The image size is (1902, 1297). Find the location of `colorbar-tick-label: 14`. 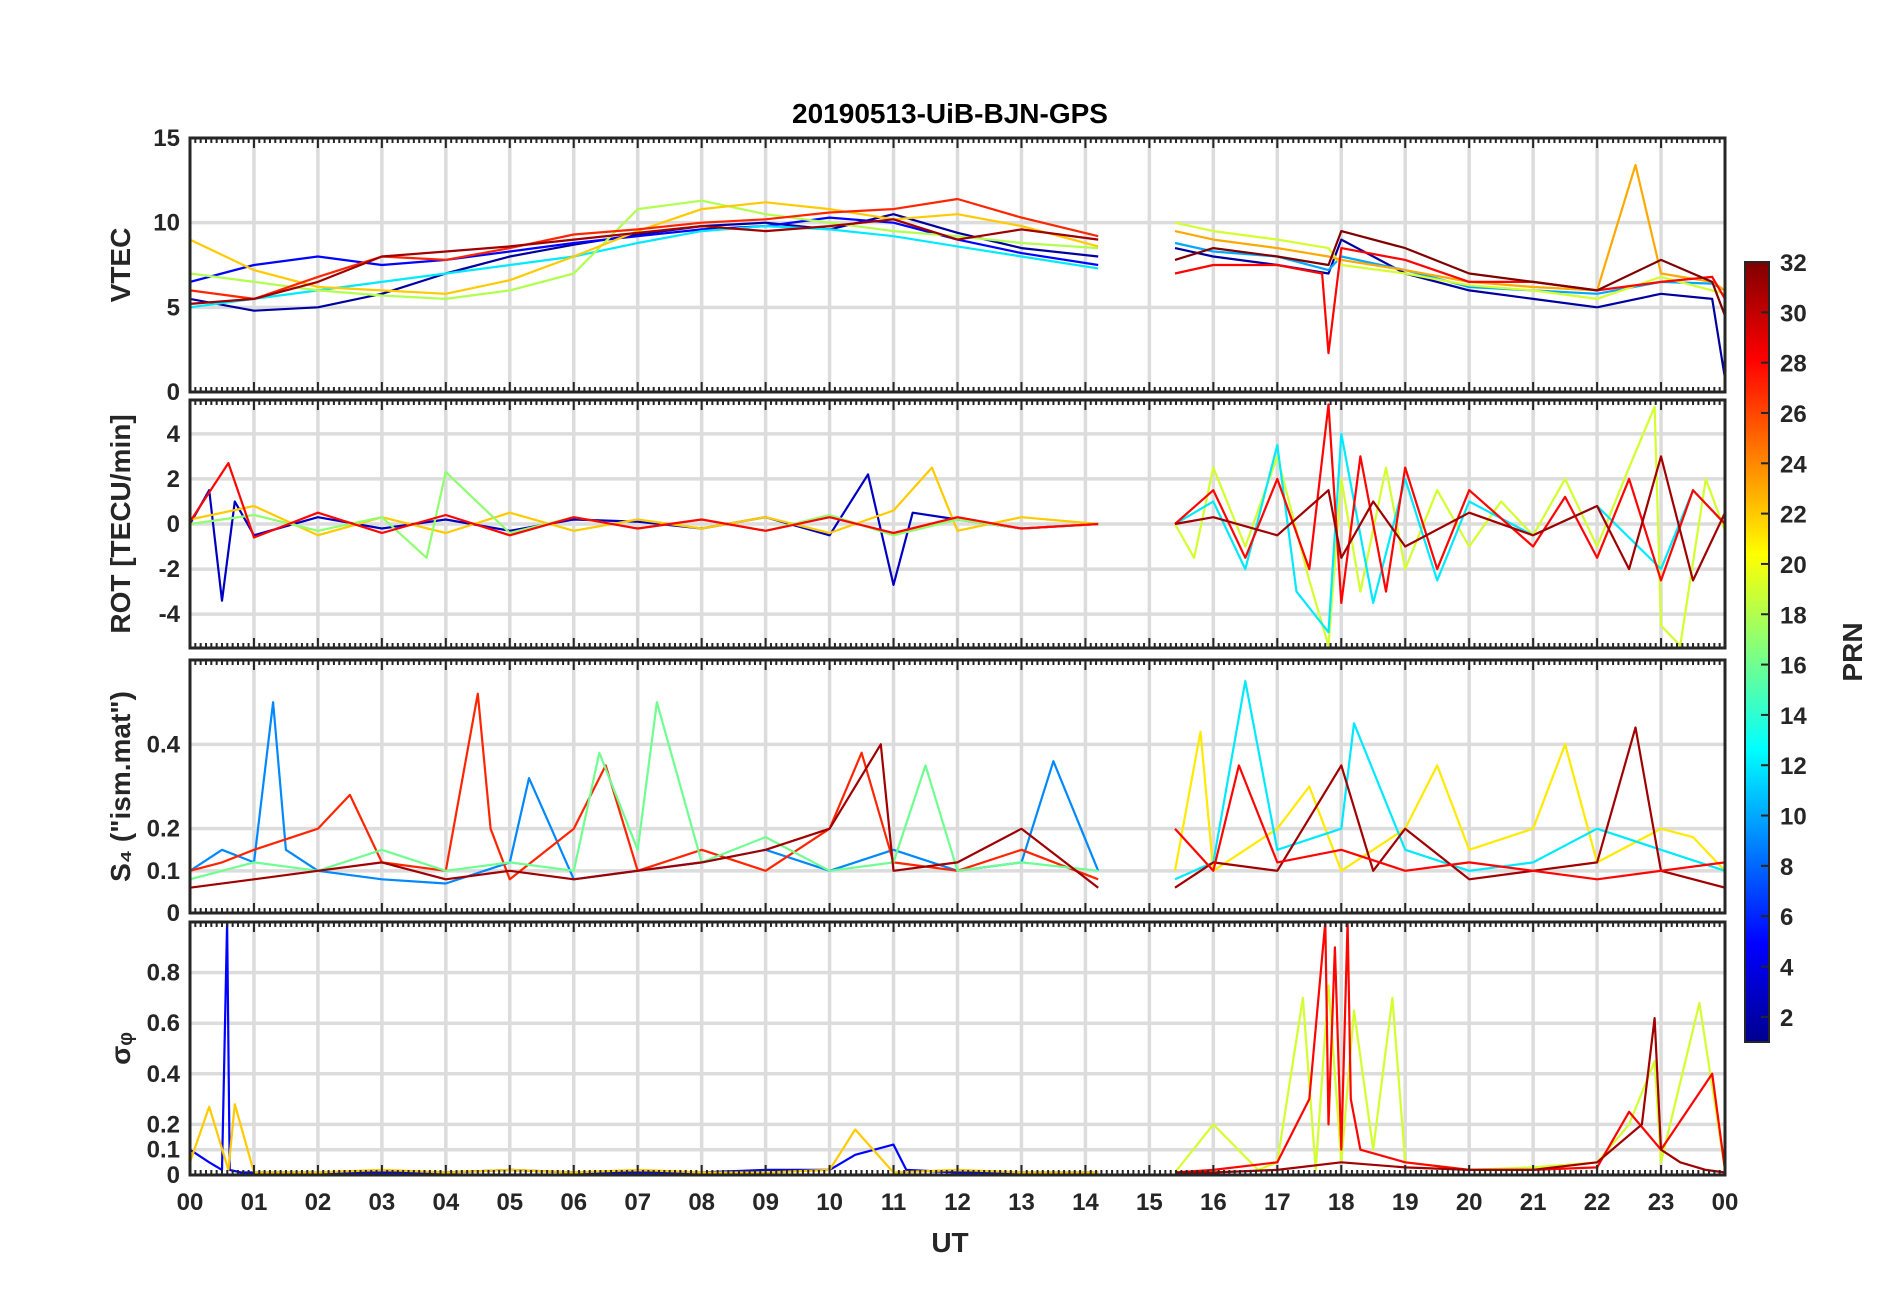

colorbar-tick-label: 14 is located at coordinates (1793, 716).